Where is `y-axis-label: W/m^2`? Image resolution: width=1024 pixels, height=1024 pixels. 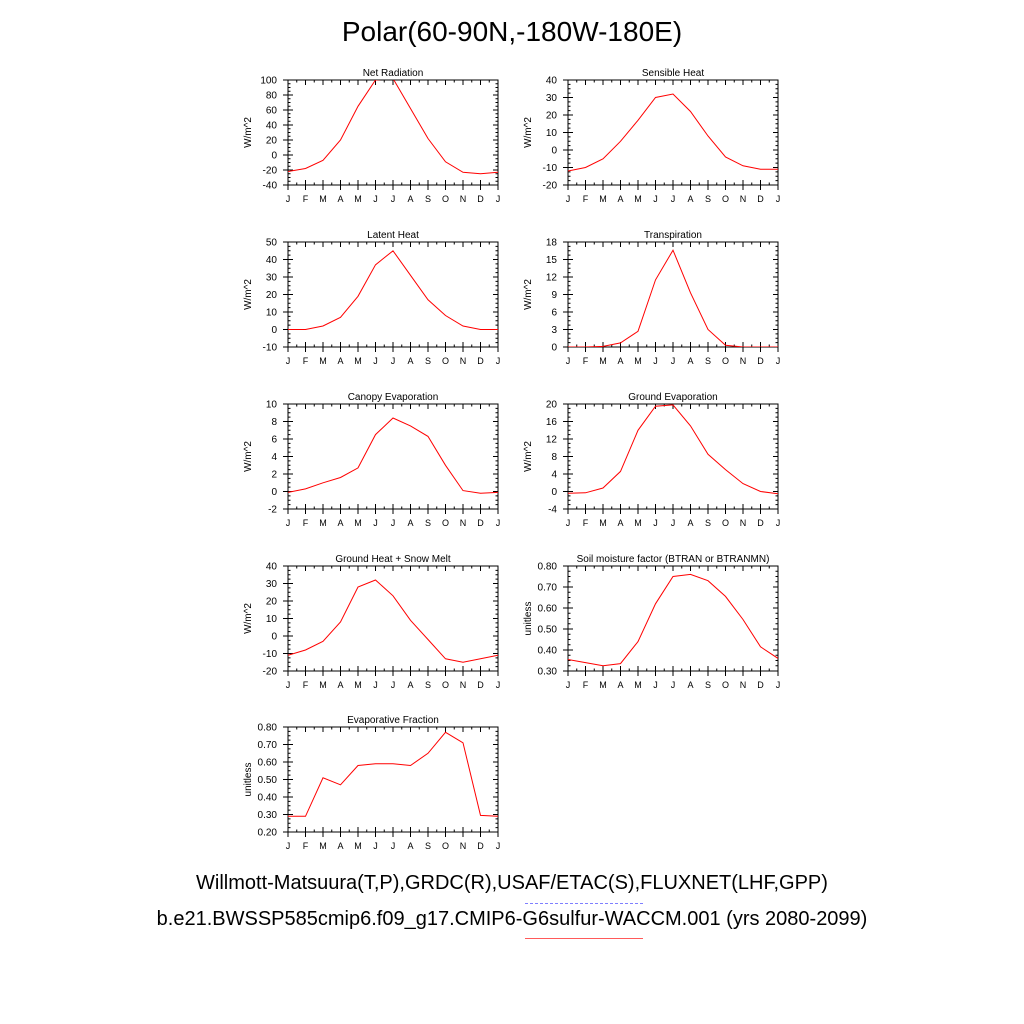 y-axis-label: W/m^2 is located at coordinates (248, 456).